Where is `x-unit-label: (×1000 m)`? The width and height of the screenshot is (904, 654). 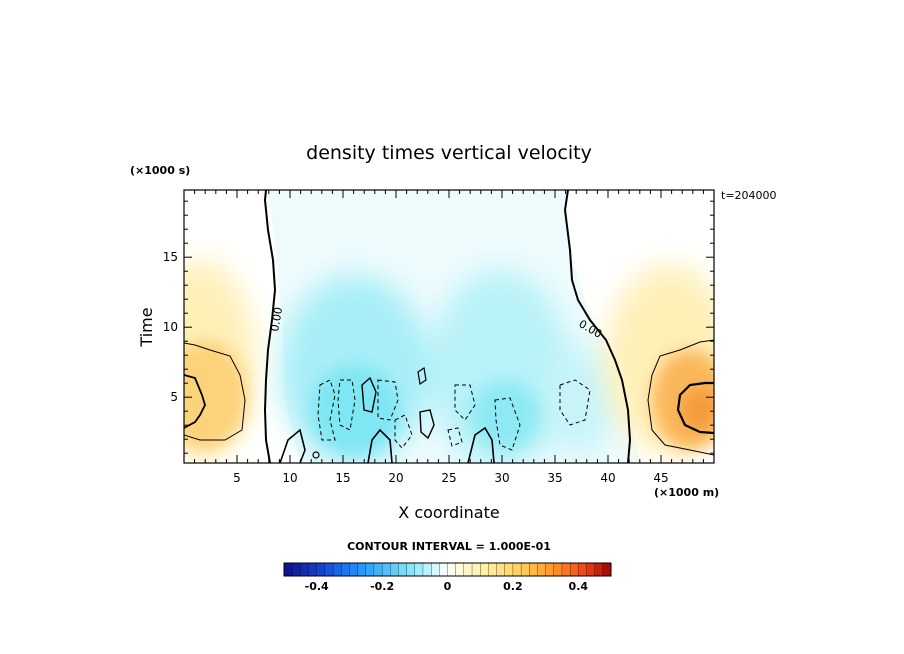 x-unit-label: (×1000 m) is located at coordinates (686, 492).